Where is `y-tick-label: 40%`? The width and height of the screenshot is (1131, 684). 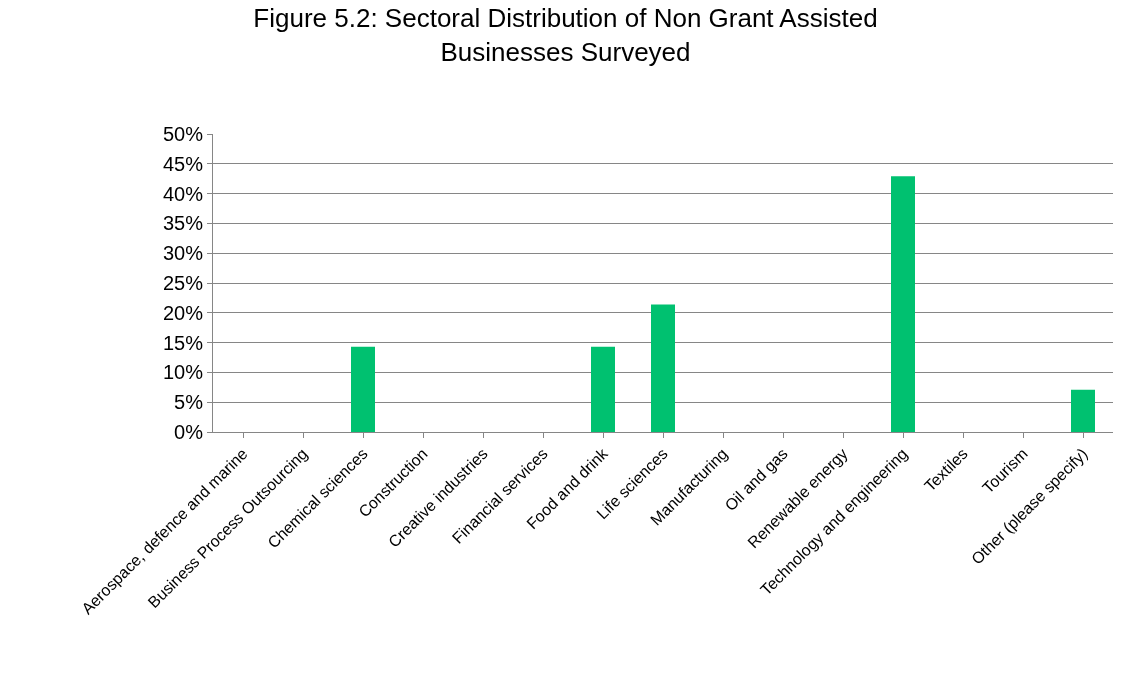 y-tick-label: 40% is located at coordinates (183, 193).